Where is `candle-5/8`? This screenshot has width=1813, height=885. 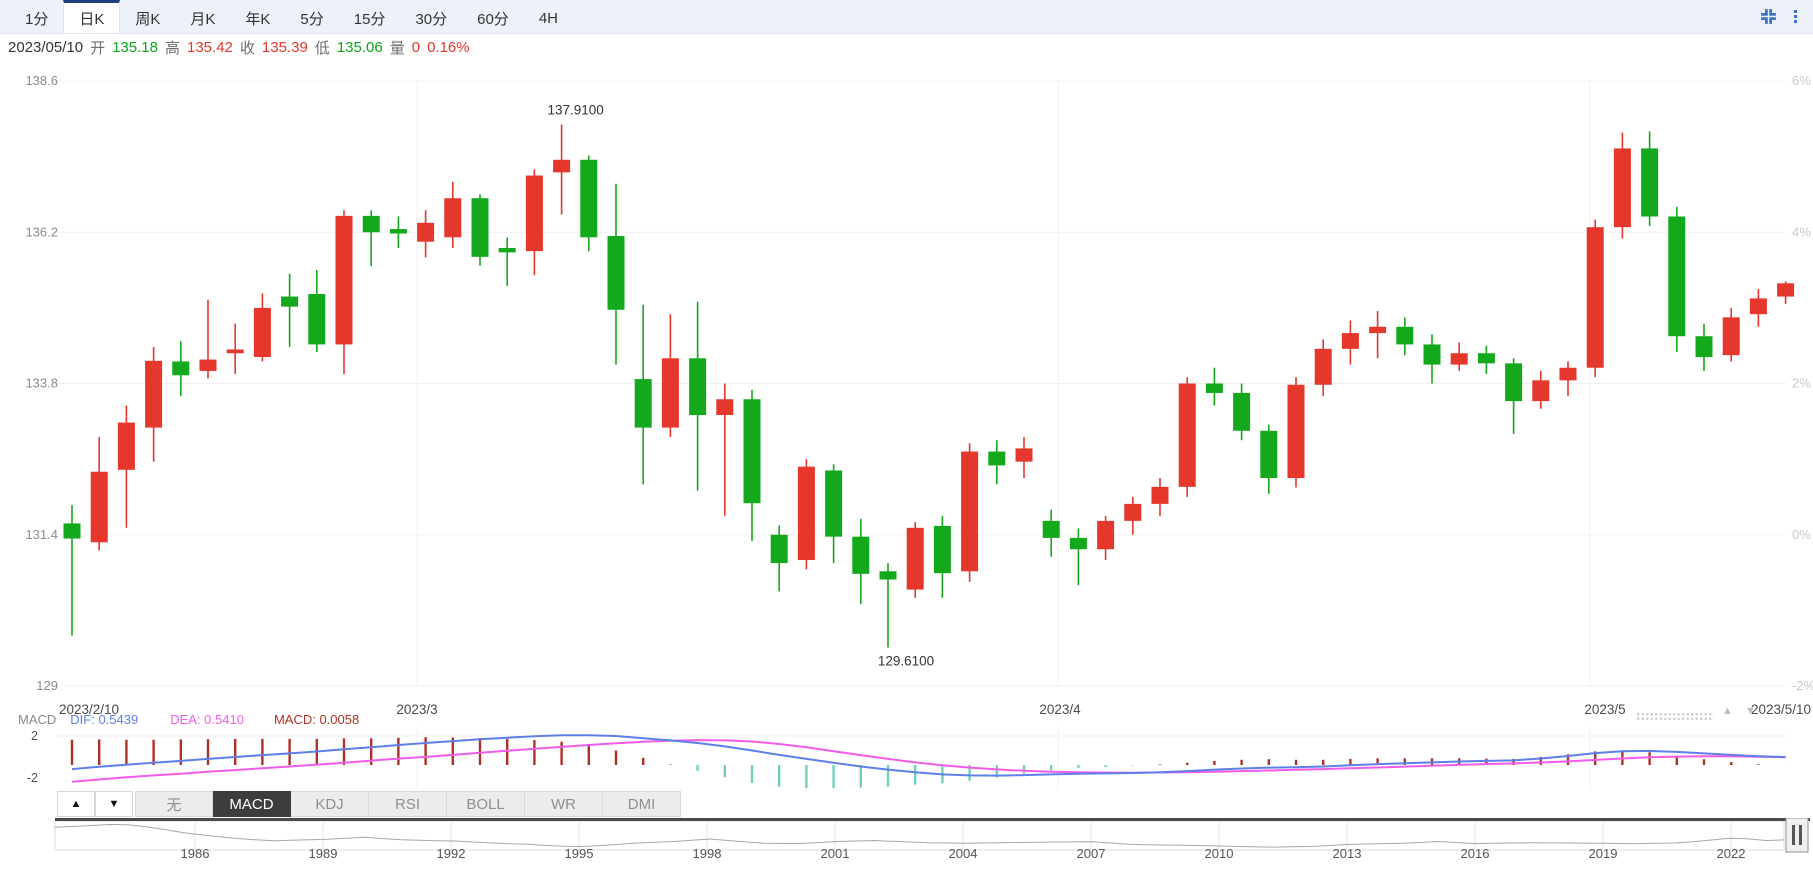
candle-5/8 is located at coordinates (1731, 334).